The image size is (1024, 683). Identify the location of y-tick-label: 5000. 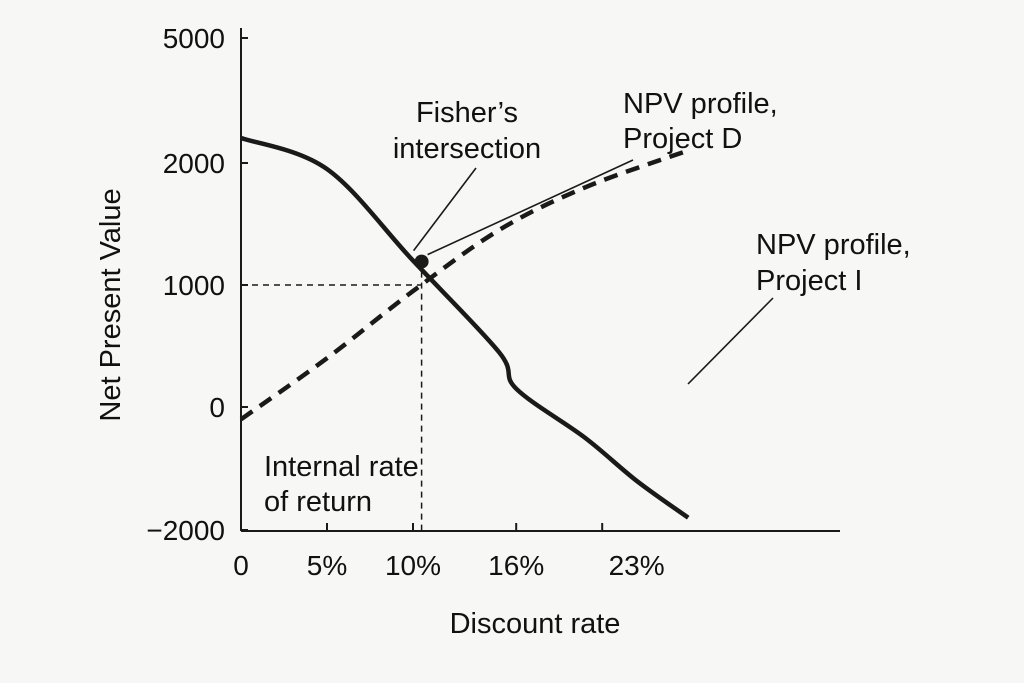
(194, 38).